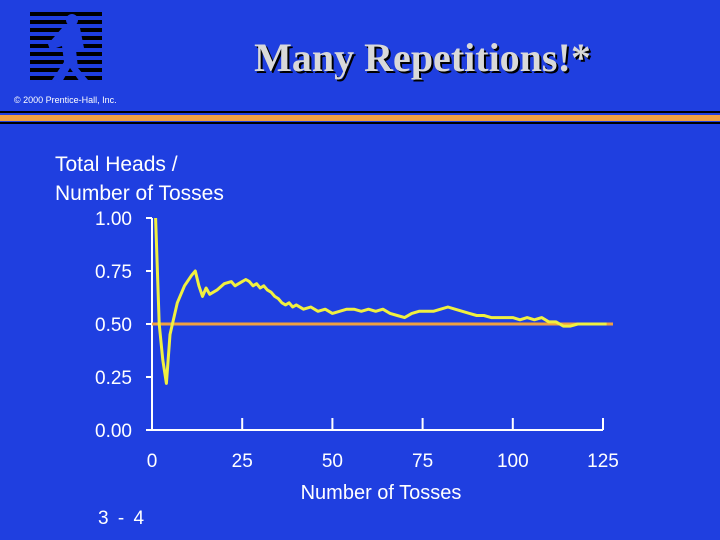 The height and width of the screenshot is (540, 720). I want to click on x-tick-label: 50, so click(332, 461).